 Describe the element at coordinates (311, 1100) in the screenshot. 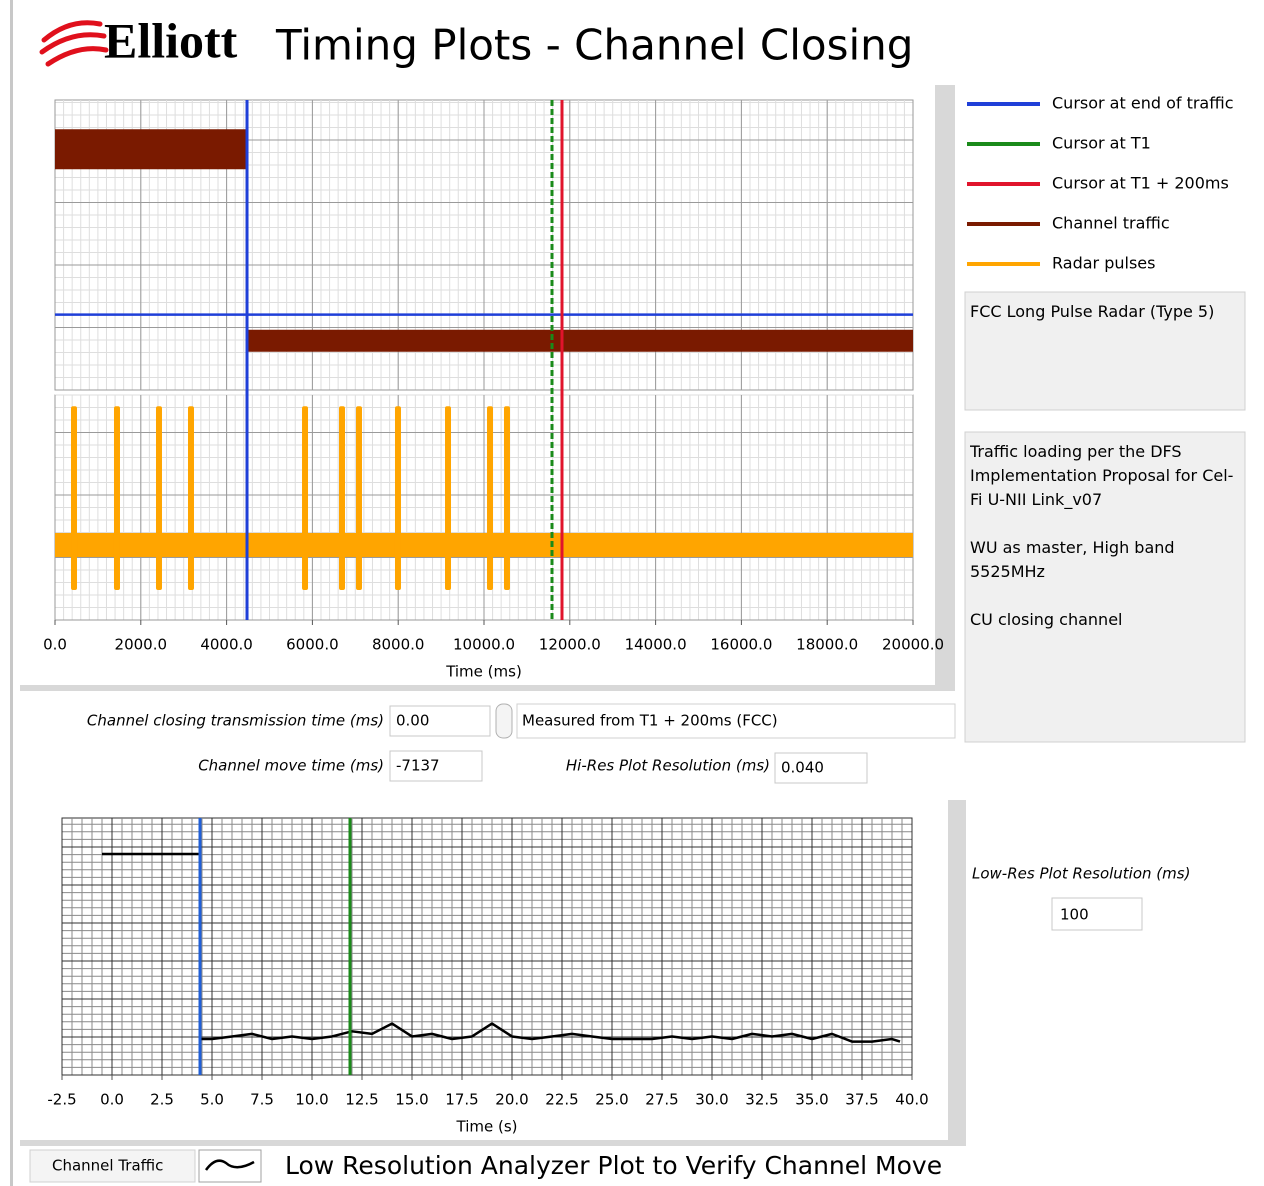

I see `x-tick-label: 10.0` at that location.